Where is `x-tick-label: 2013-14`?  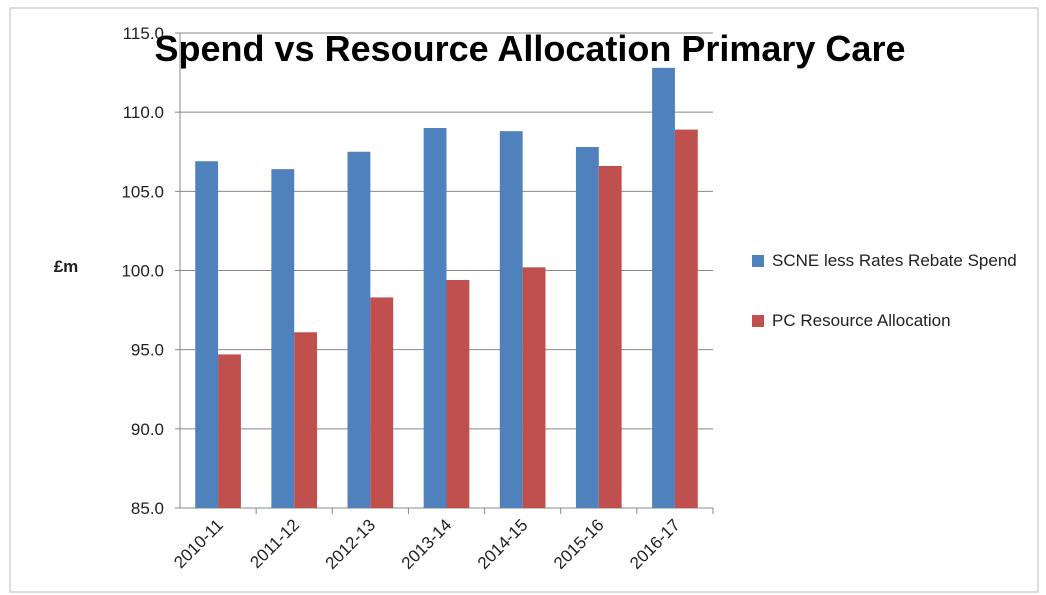 x-tick-label: 2013-14 is located at coordinates (427, 544).